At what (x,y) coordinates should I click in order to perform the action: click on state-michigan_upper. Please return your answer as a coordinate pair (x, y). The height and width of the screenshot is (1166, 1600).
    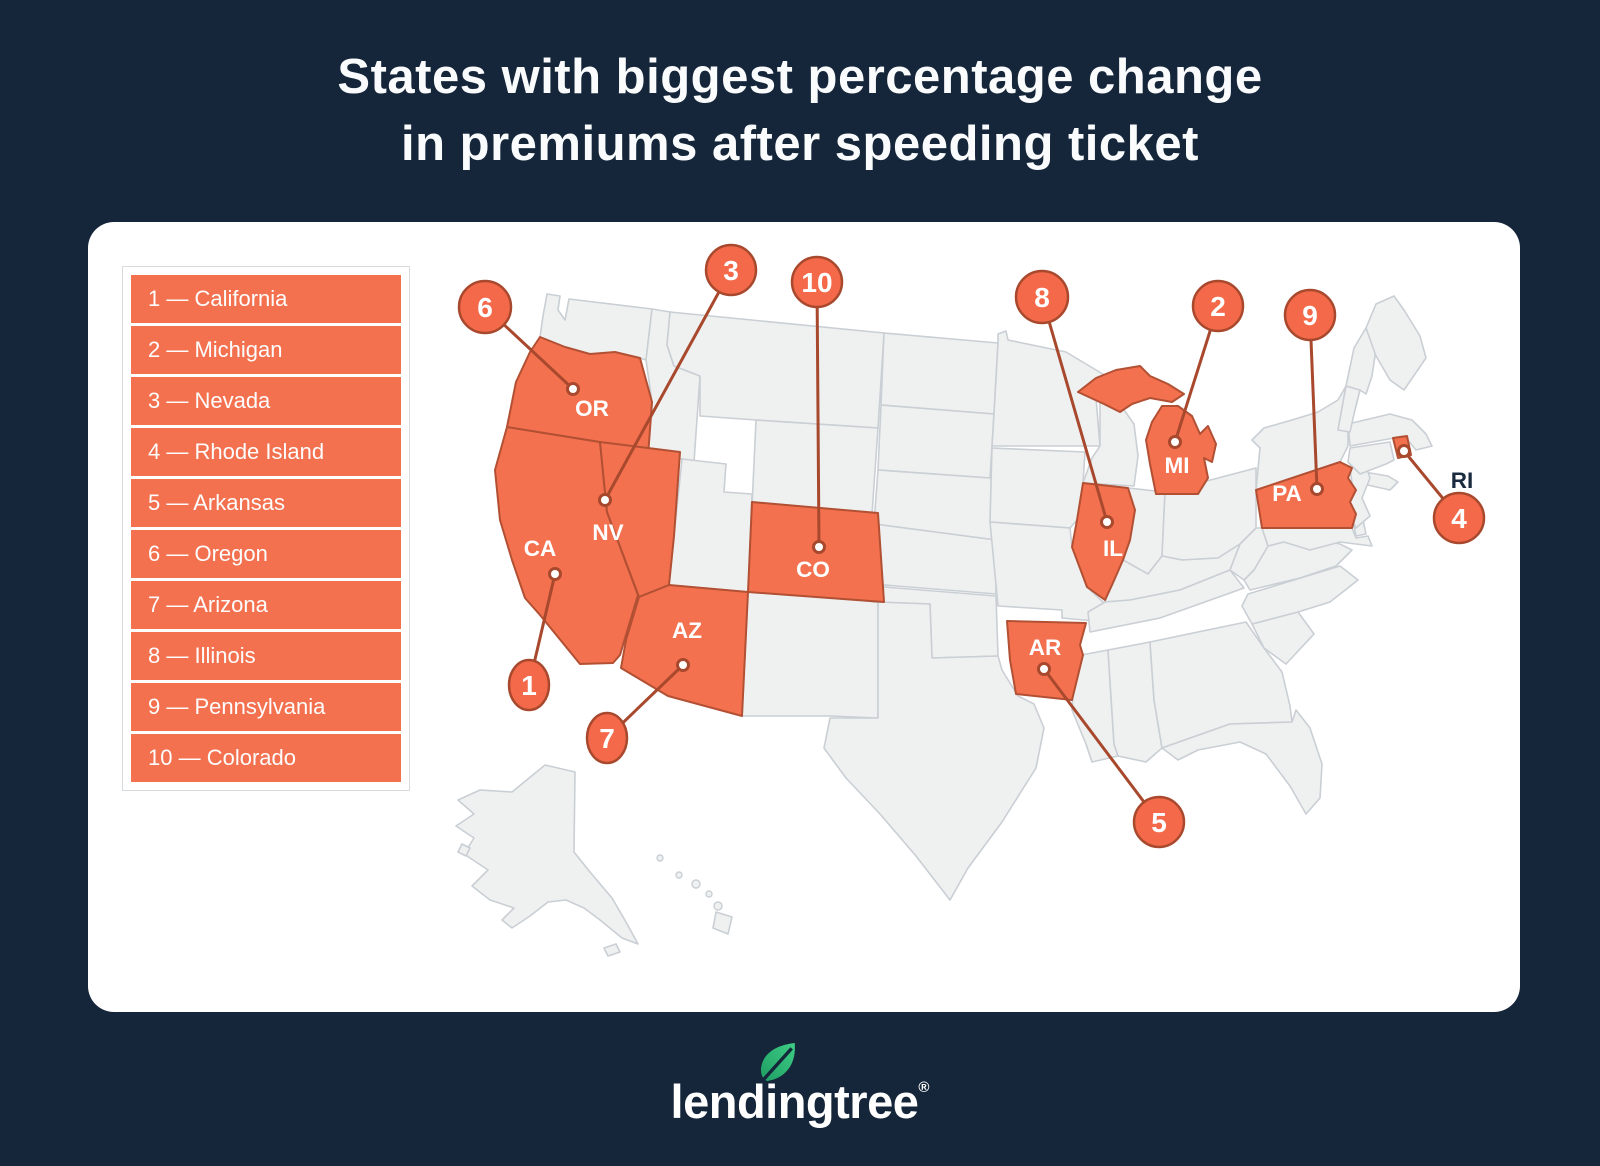
    Looking at the image, I should click on (1131, 389).